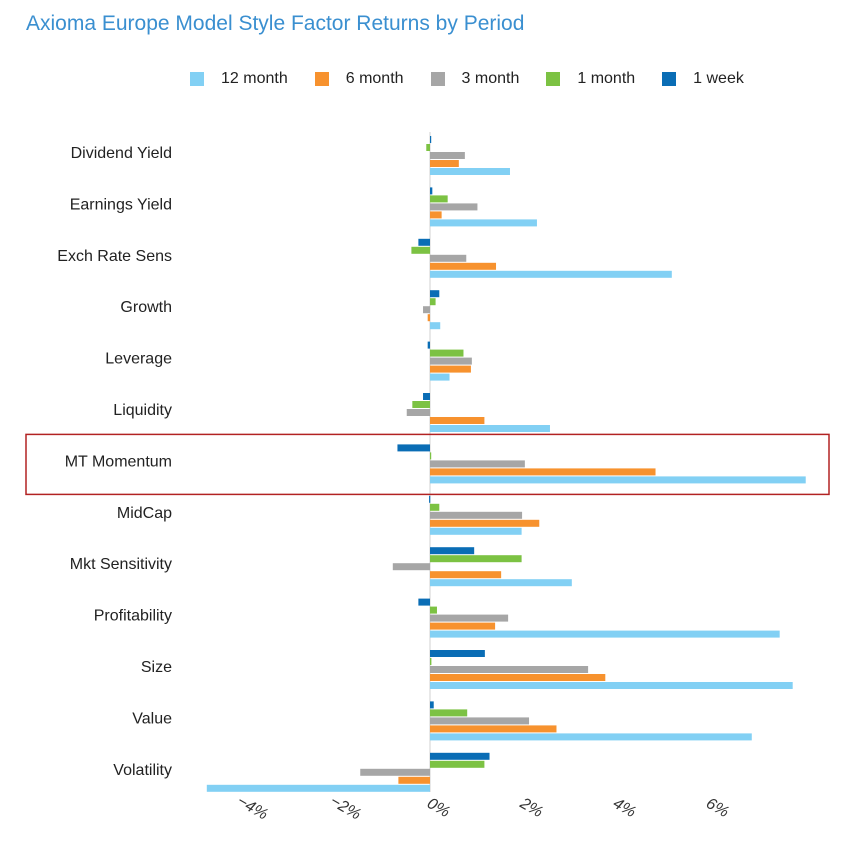 The height and width of the screenshot is (841, 851). I want to click on category-label-mkt-sensitivity: Mkt Sensitivity, so click(121, 564).